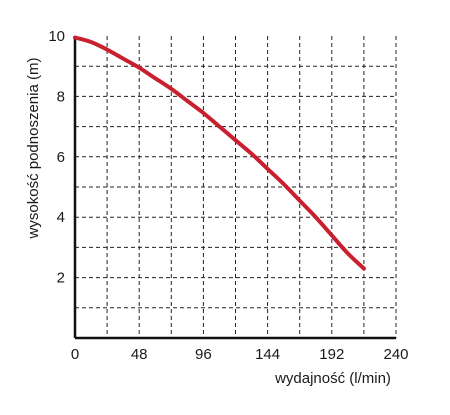 This screenshot has width=450, height=415. Describe the element at coordinates (267, 354) in the screenshot. I see `x-tick-label: 144` at that location.